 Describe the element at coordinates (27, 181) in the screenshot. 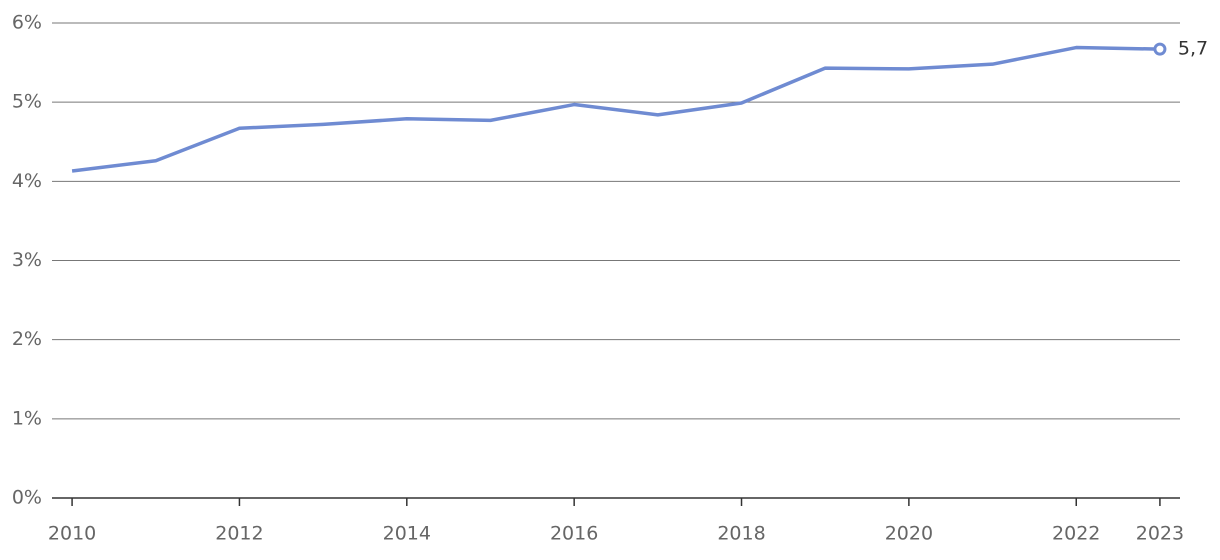

I see `y-tick-label: 4%` at that location.